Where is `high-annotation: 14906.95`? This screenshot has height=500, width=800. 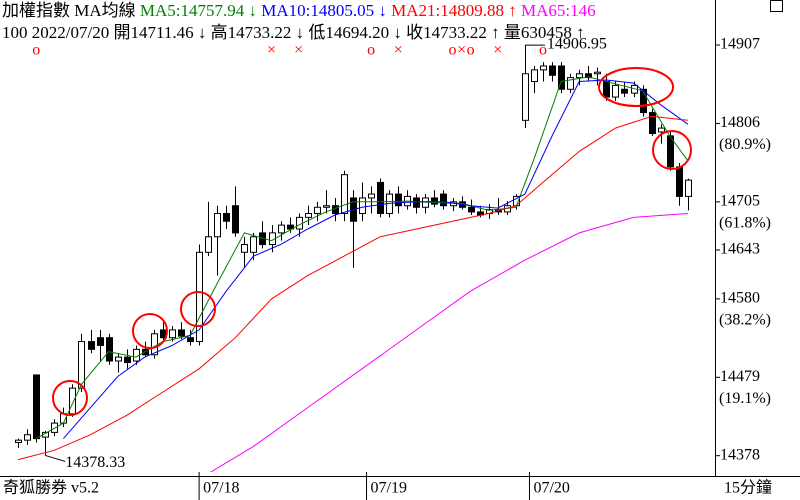
high-annotation: 14906.95 is located at coordinates (577, 44).